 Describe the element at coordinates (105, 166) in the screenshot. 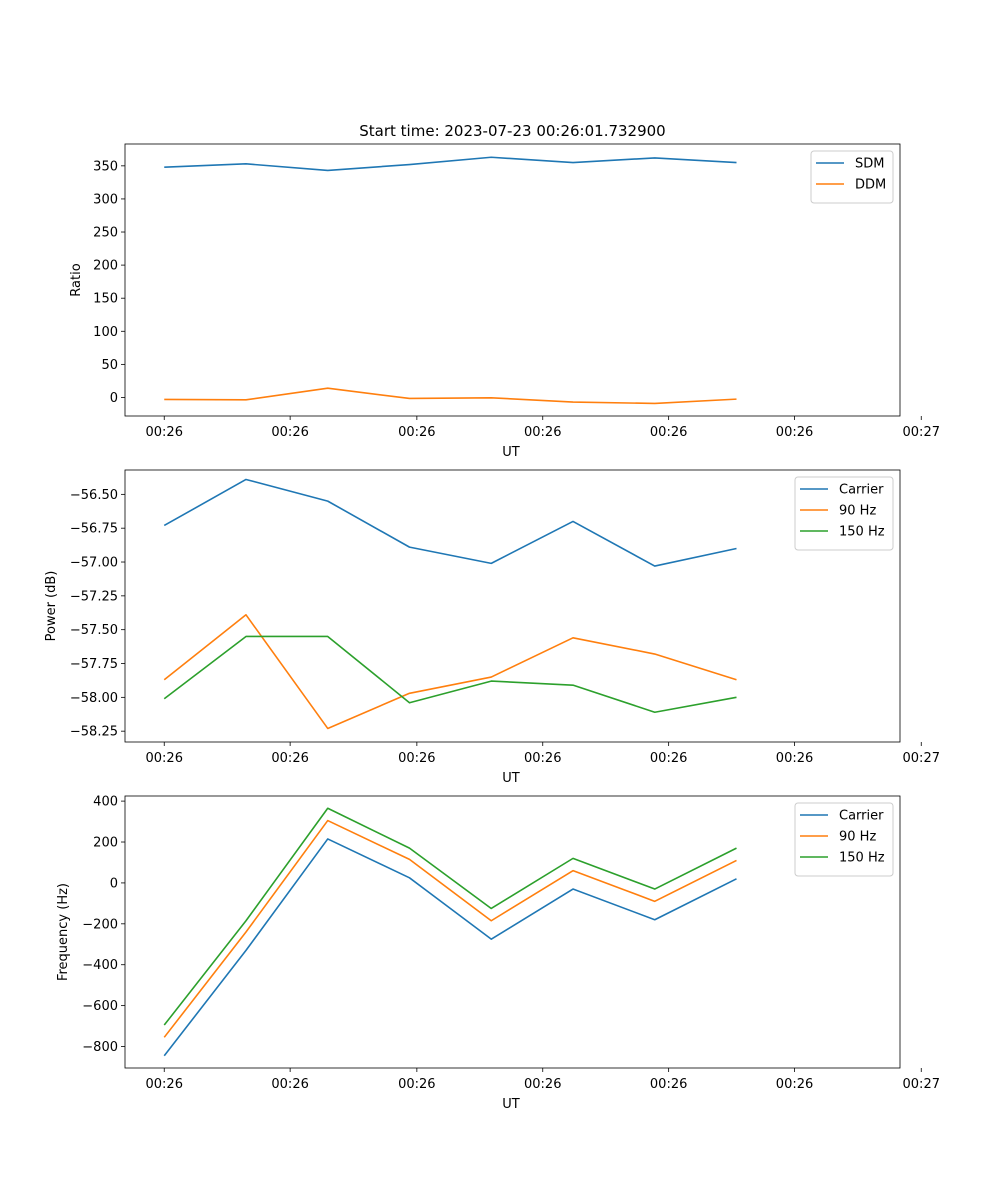

I see `y-tick-label: 350` at that location.